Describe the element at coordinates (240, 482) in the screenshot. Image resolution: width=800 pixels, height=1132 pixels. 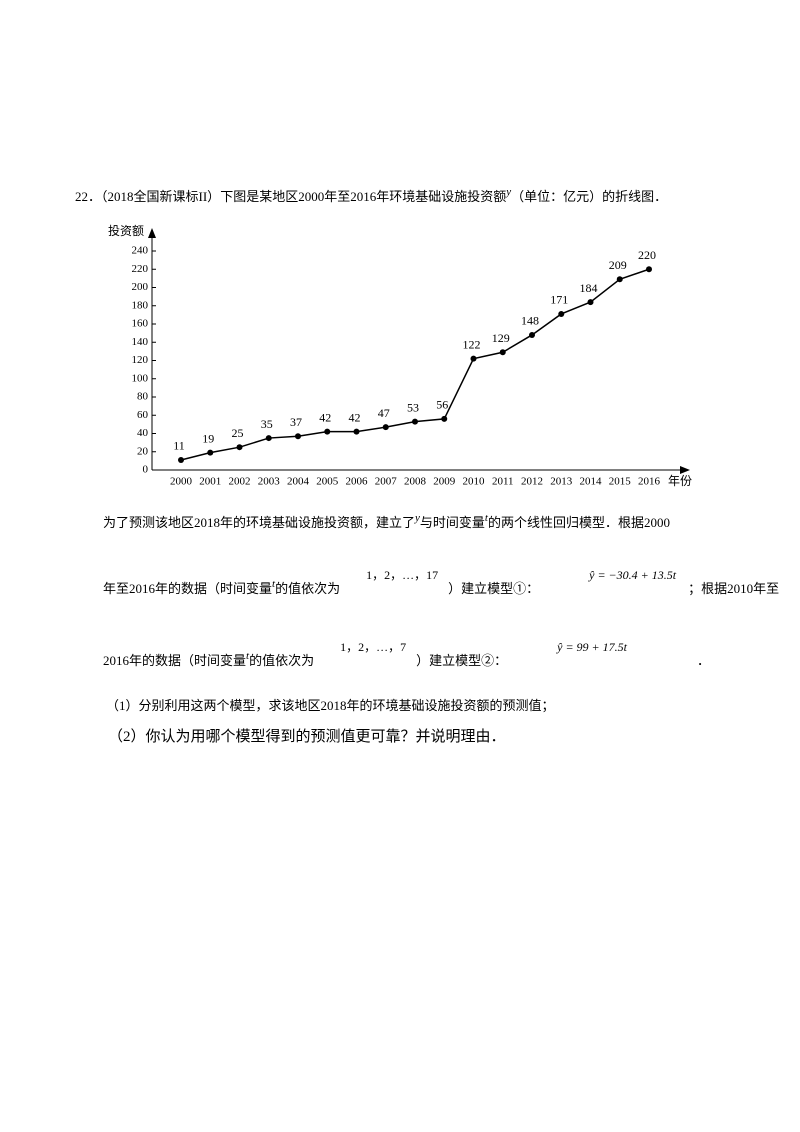
I see `x-tick-label: 2002` at that location.